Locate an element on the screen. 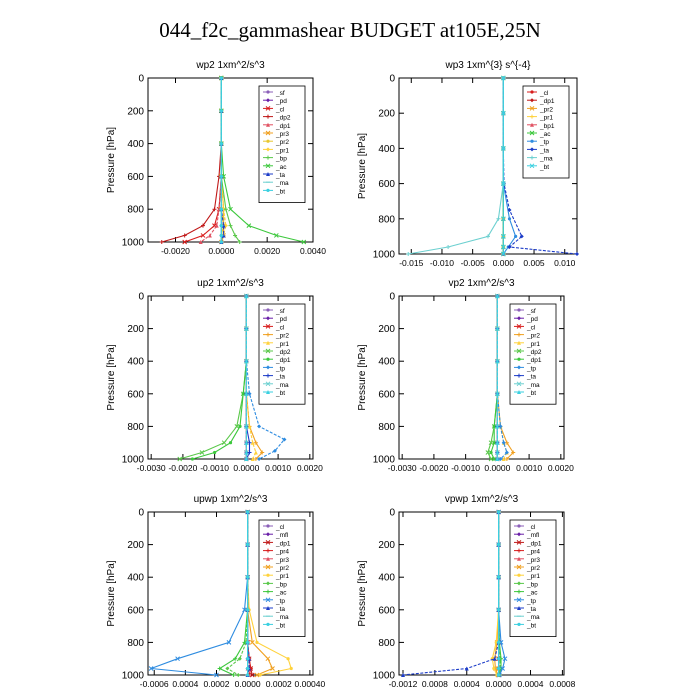 The height and width of the screenshot is (700, 700). panel-title: vpwp 1xm^2/s^3 is located at coordinates (482, 499).